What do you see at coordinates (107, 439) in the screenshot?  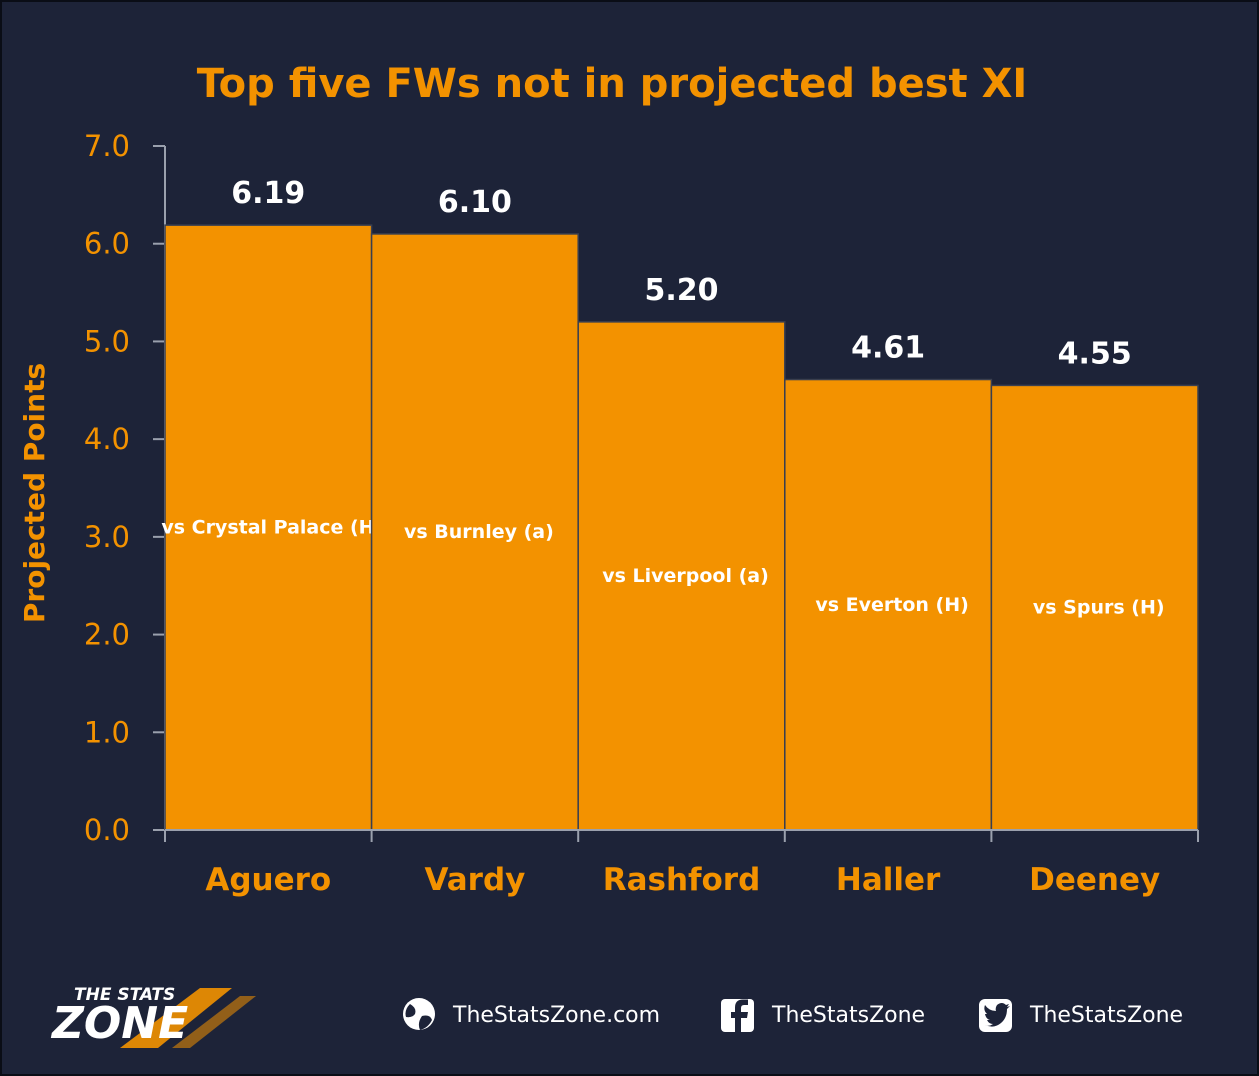 I see `y-tick-label: 4.0` at bounding box center [107, 439].